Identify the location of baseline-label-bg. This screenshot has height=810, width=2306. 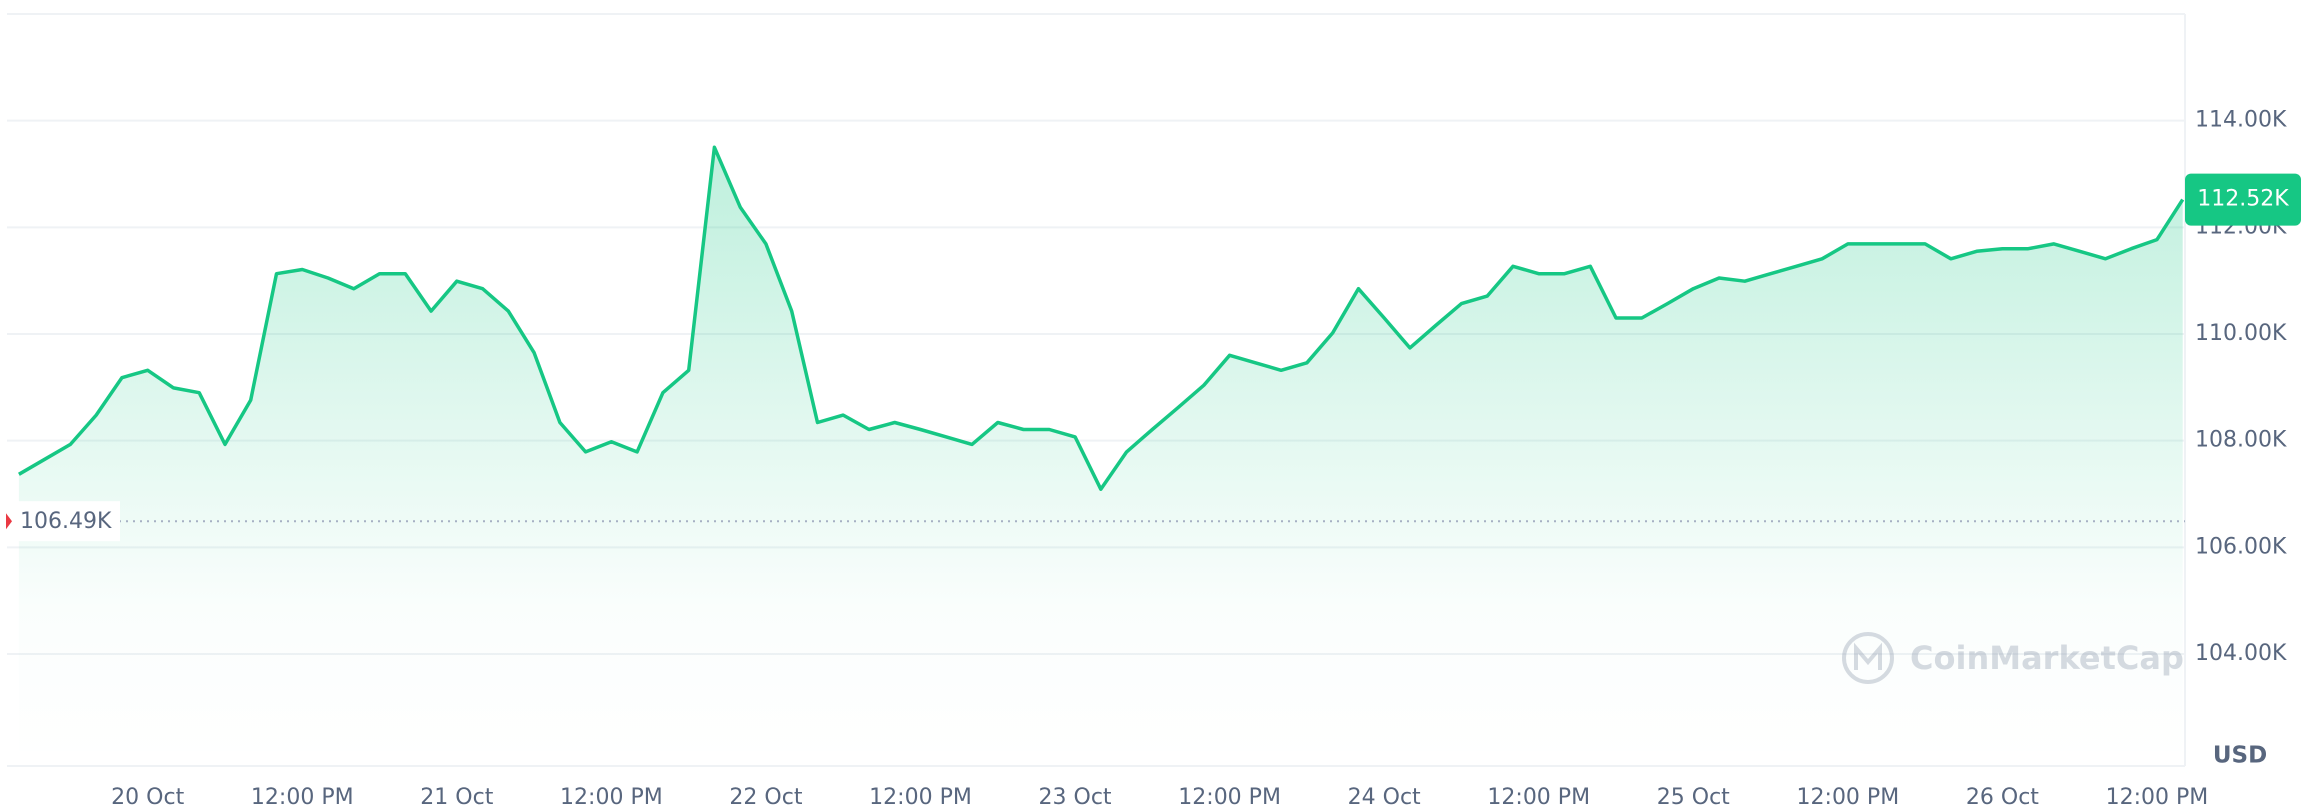
(64, 521).